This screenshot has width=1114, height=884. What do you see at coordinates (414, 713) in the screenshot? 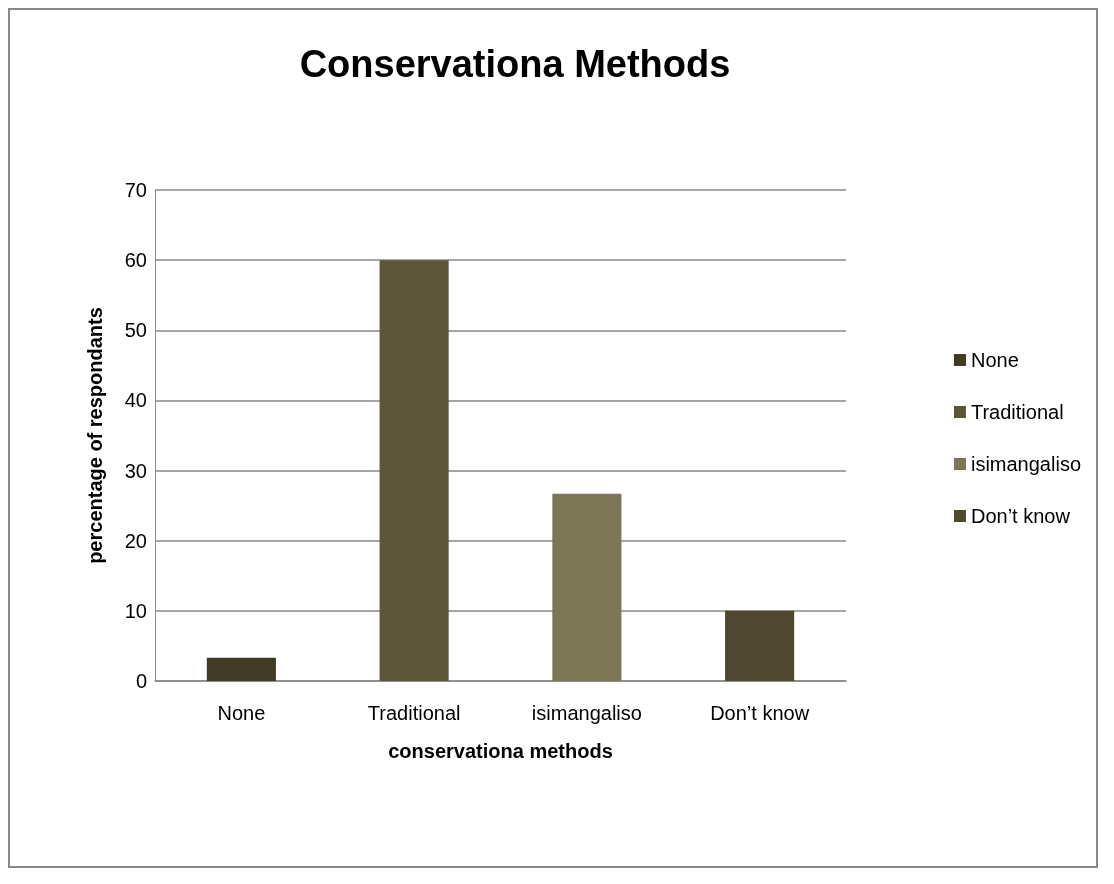
I see `x-tick-label: Traditional` at bounding box center [414, 713].